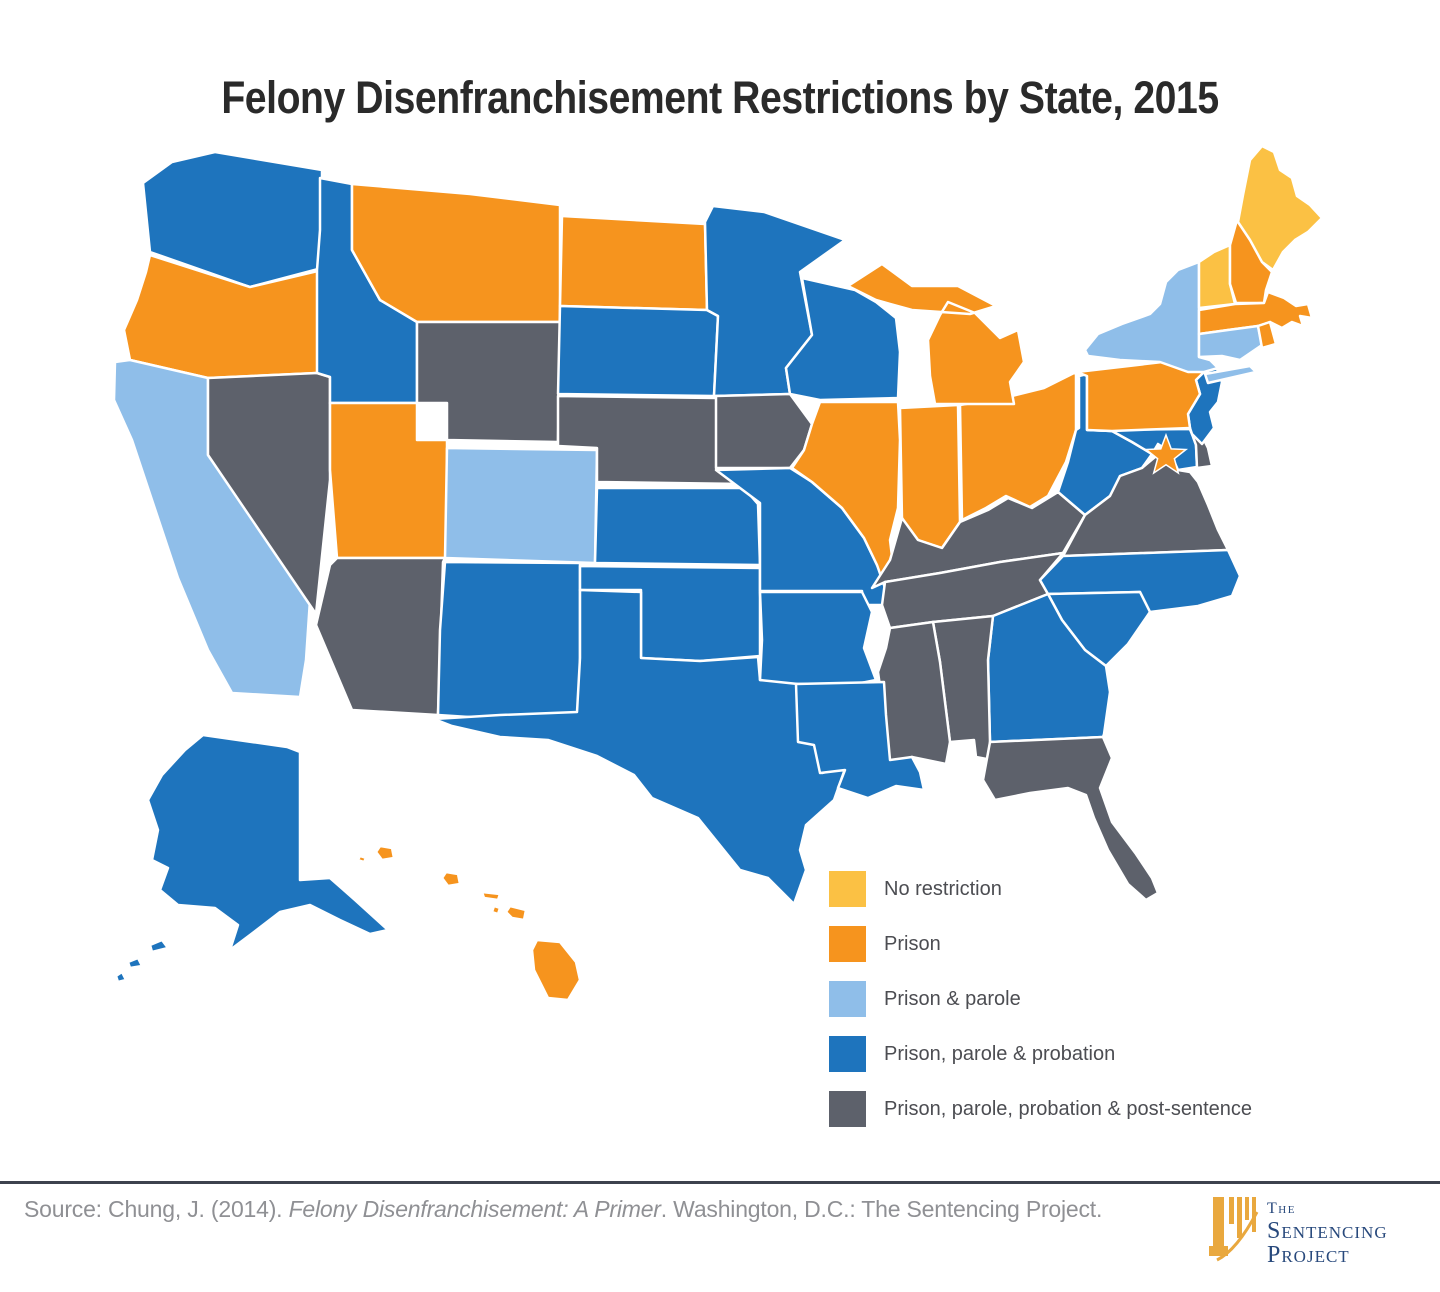 This screenshot has width=1440, height=1292. I want to click on state-ND, so click(633, 263).